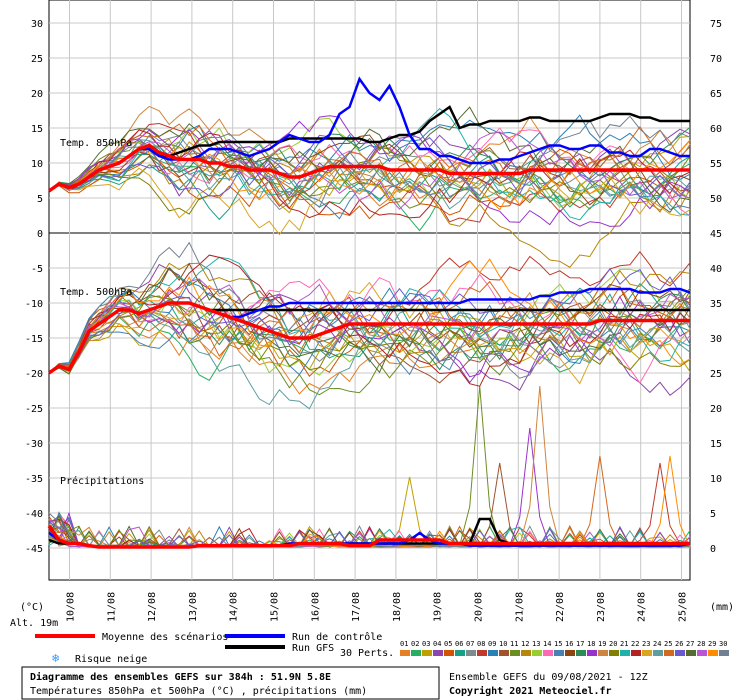 This screenshot has height=700, width=740. Describe the element at coordinates (716, 339) in the screenshot. I see `y2-tick-label: 30` at that location.